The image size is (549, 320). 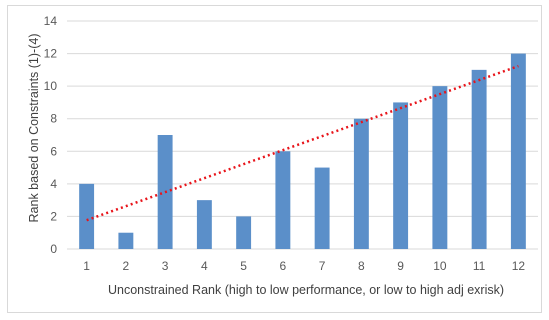 I want to click on y-tick-label: 12, so click(x=51, y=54).